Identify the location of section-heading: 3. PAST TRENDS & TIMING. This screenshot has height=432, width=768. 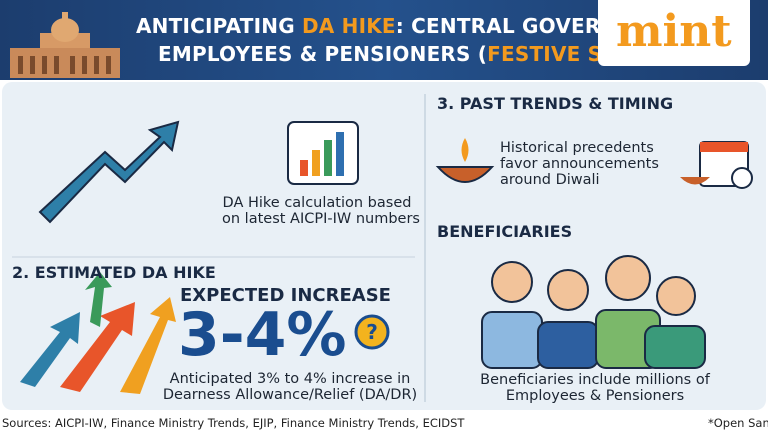
(555, 103).